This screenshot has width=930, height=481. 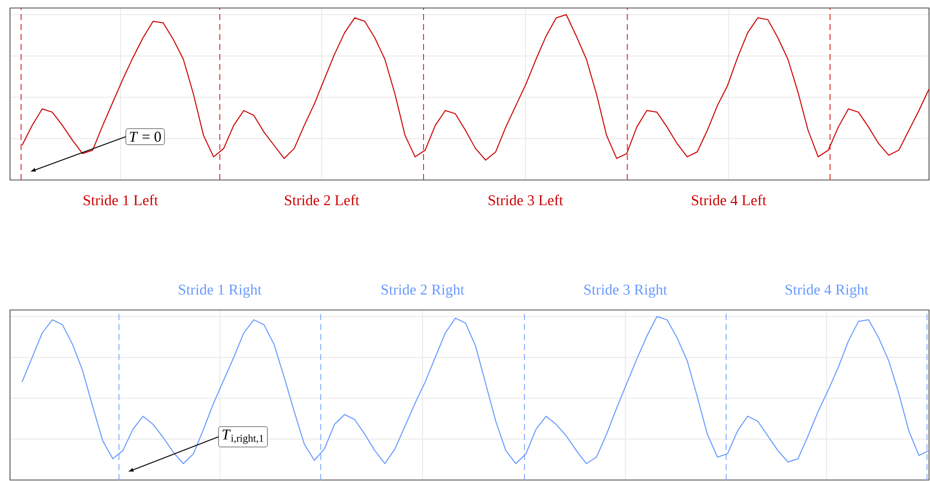 What do you see at coordinates (121, 200) in the screenshot?
I see `text: Stride 1 Left` at bounding box center [121, 200].